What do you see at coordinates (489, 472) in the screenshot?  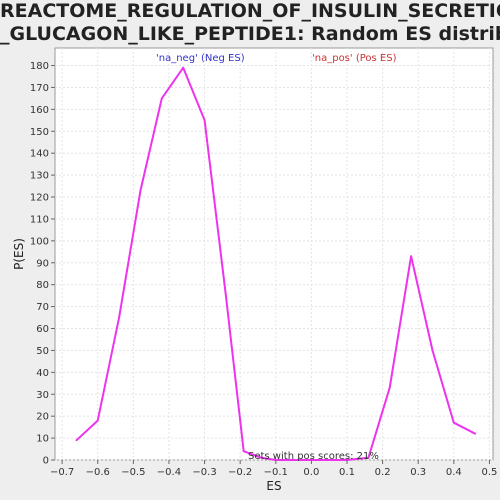 I see `x-tick-label: 0.5` at bounding box center [489, 472].